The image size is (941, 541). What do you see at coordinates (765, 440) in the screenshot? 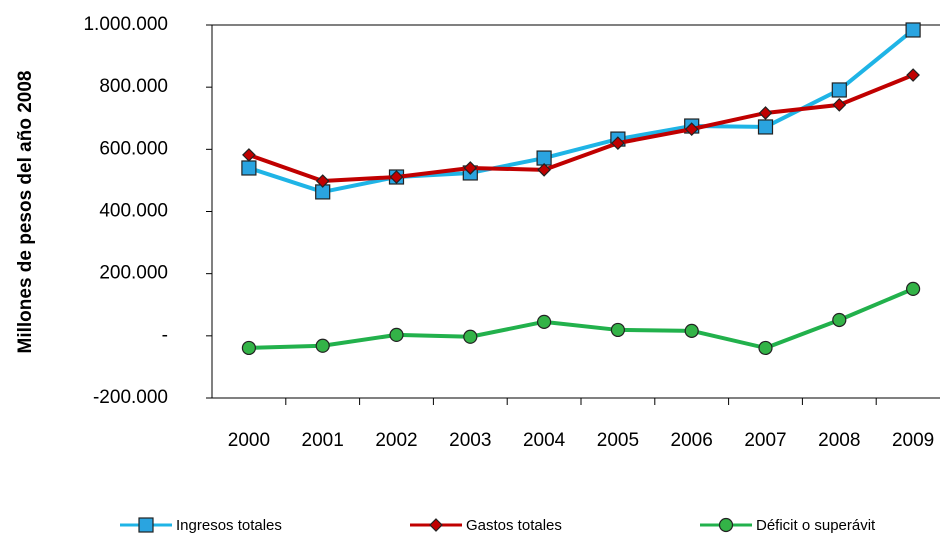
I see `x-tick-label: 2007` at bounding box center [765, 440].